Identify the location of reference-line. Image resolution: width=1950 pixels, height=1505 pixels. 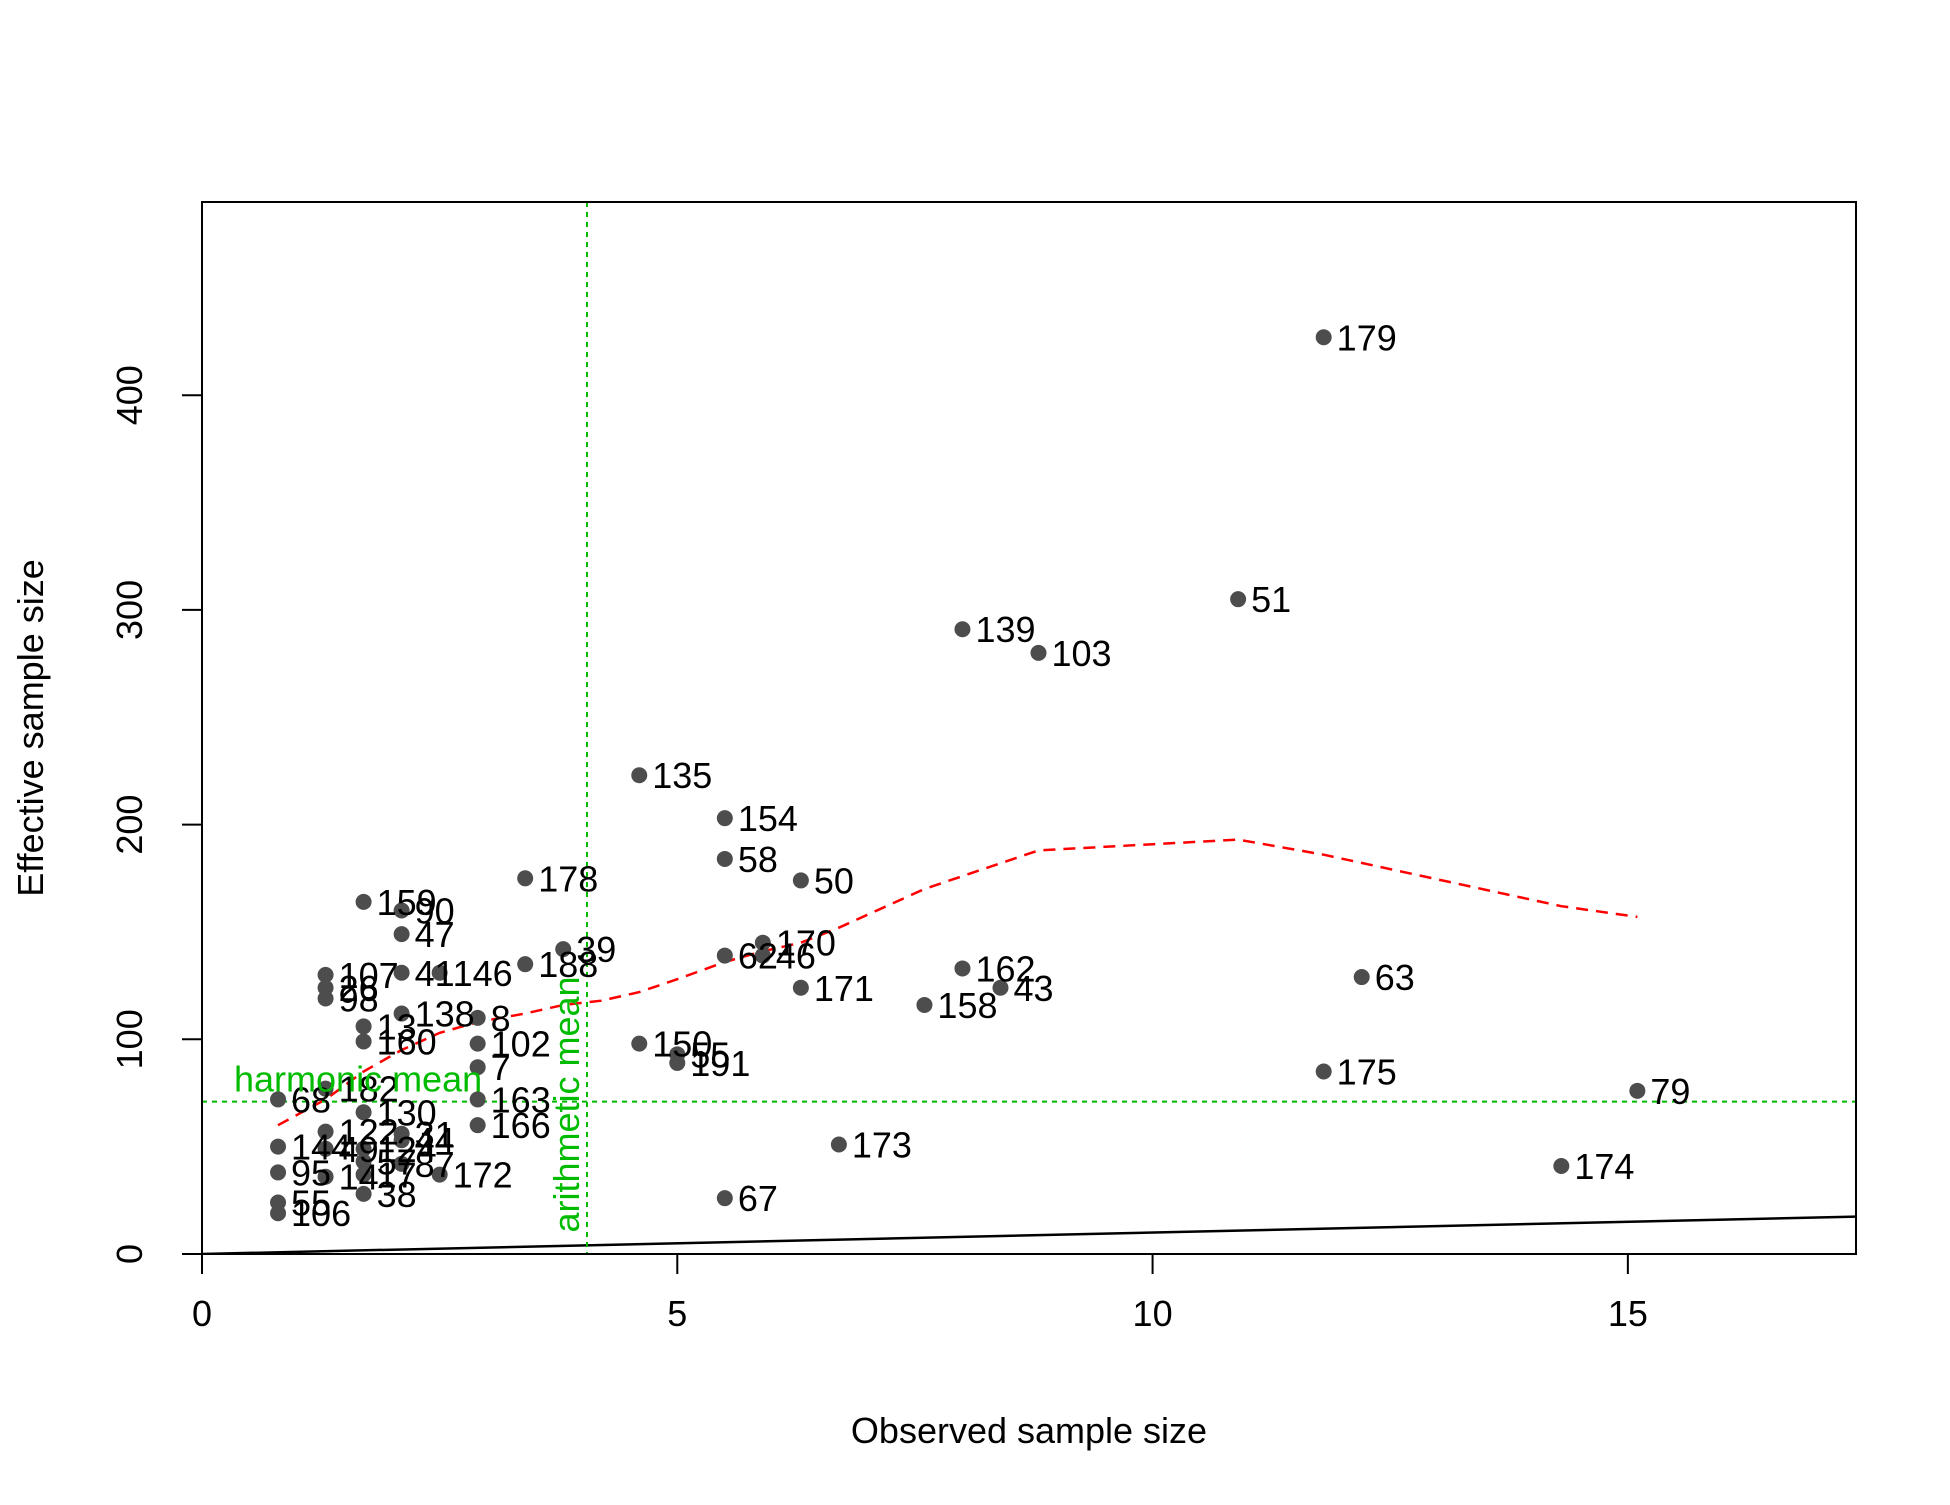
(1029, 1234).